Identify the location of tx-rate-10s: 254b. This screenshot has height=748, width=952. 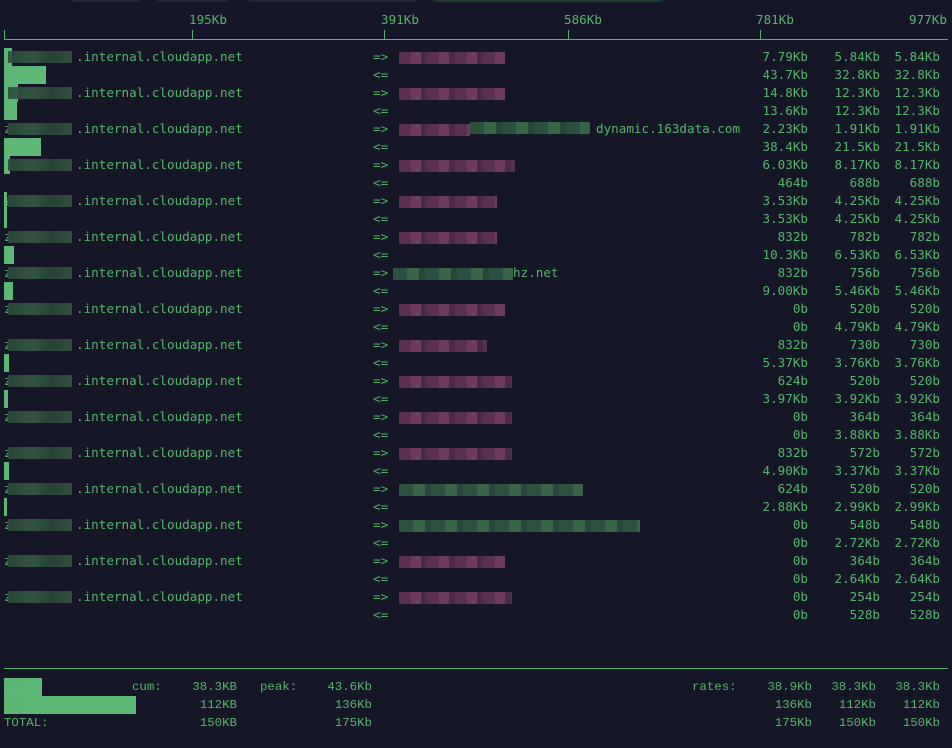
(864, 596).